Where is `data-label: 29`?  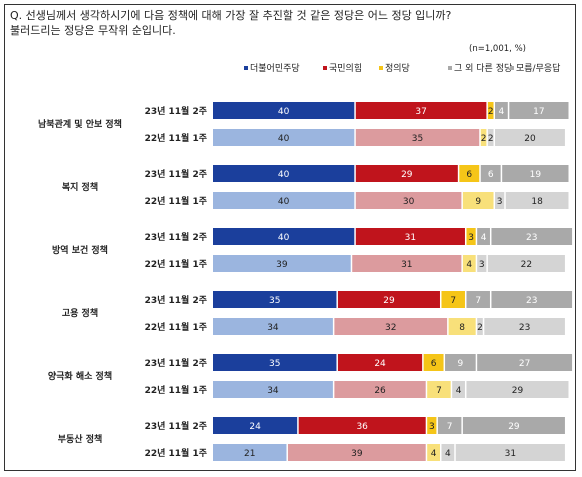 data-label: 29 is located at coordinates (518, 391).